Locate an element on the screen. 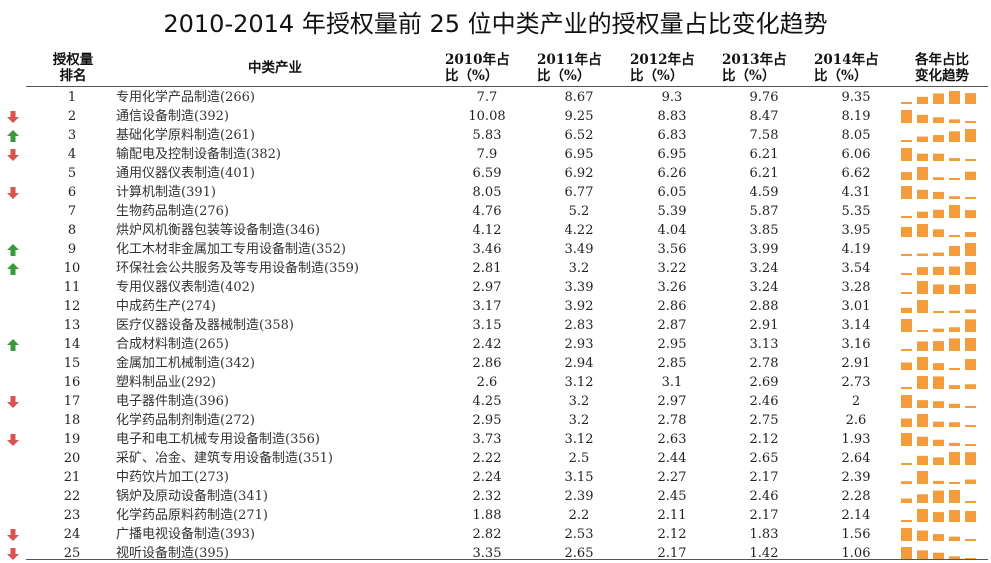  value-cell-2012: 8.83 is located at coordinates (672, 116).